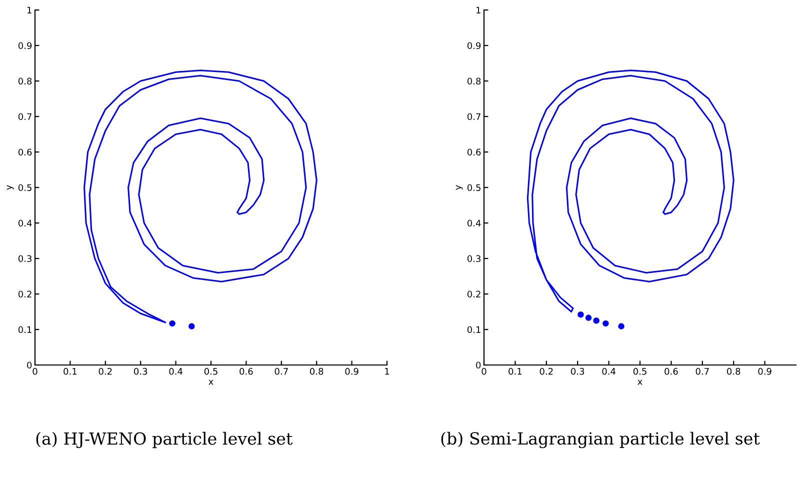 Image resolution: width=798 pixels, height=486 pixels. What do you see at coordinates (387, 371) in the screenshot?
I see `x-tick-label: 1` at bounding box center [387, 371].